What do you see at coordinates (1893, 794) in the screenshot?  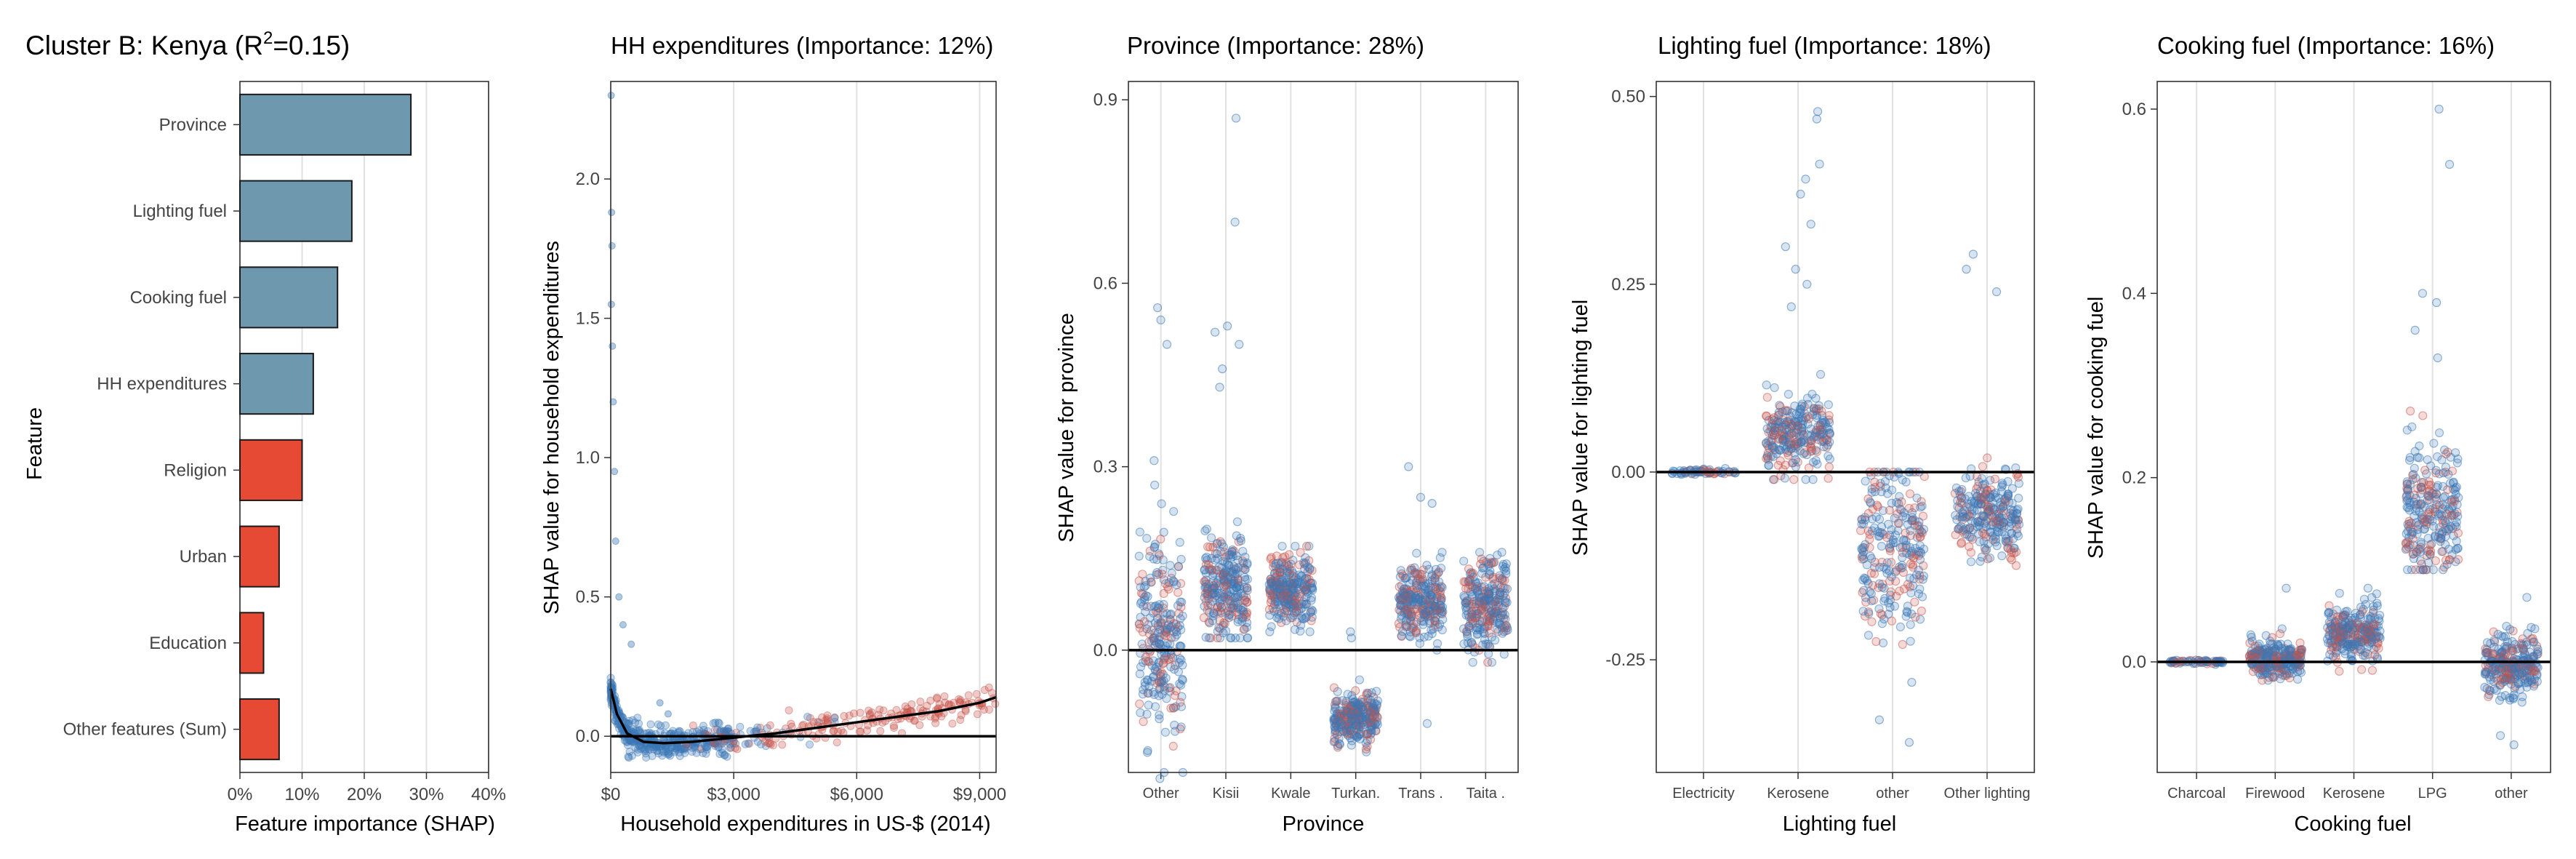 I see `panel-3-category-label: other` at bounding box center [1893, 794].